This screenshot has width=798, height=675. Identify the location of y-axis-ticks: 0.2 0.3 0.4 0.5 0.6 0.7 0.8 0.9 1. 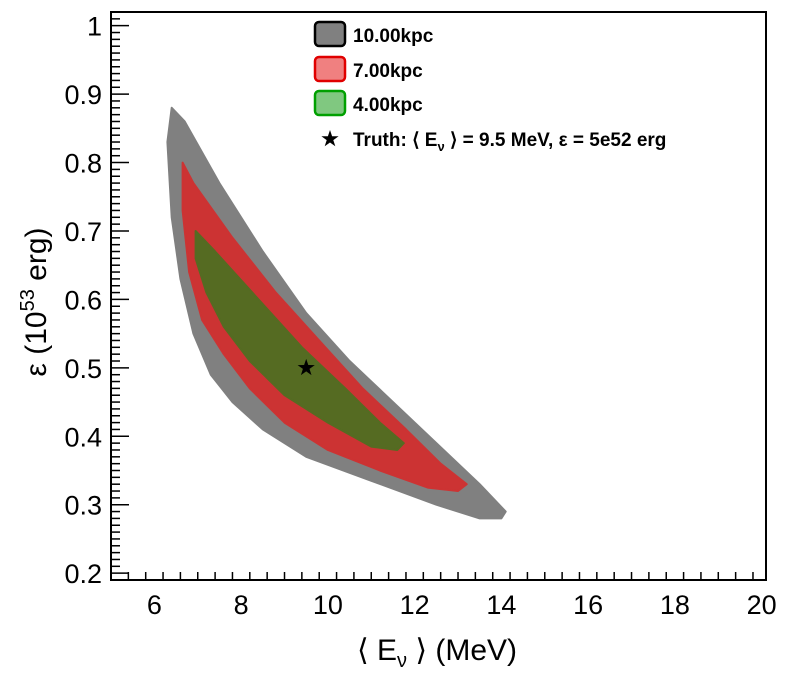
(96, 300).